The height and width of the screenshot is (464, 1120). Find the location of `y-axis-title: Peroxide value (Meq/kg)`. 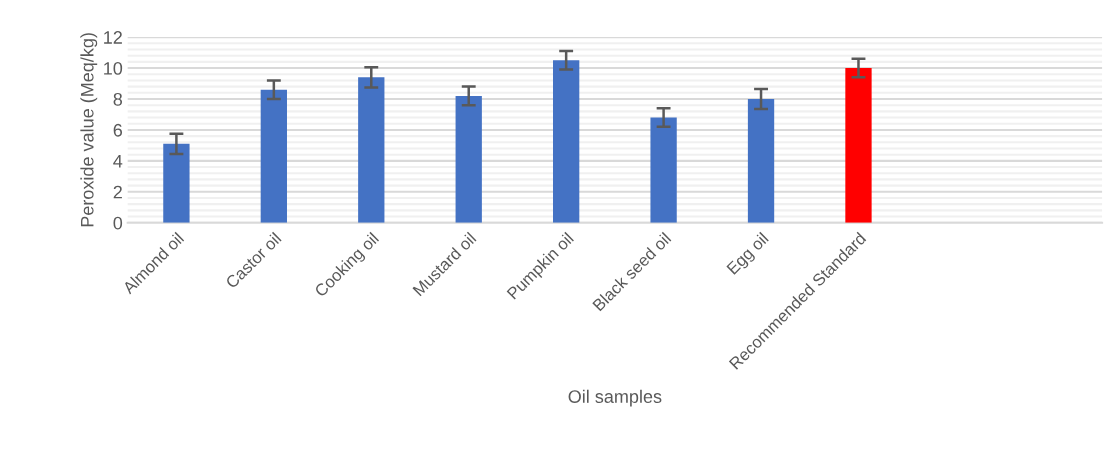

y-axis-title: Peroxide value (Meq/kg) is located at coordinates (89, 130).